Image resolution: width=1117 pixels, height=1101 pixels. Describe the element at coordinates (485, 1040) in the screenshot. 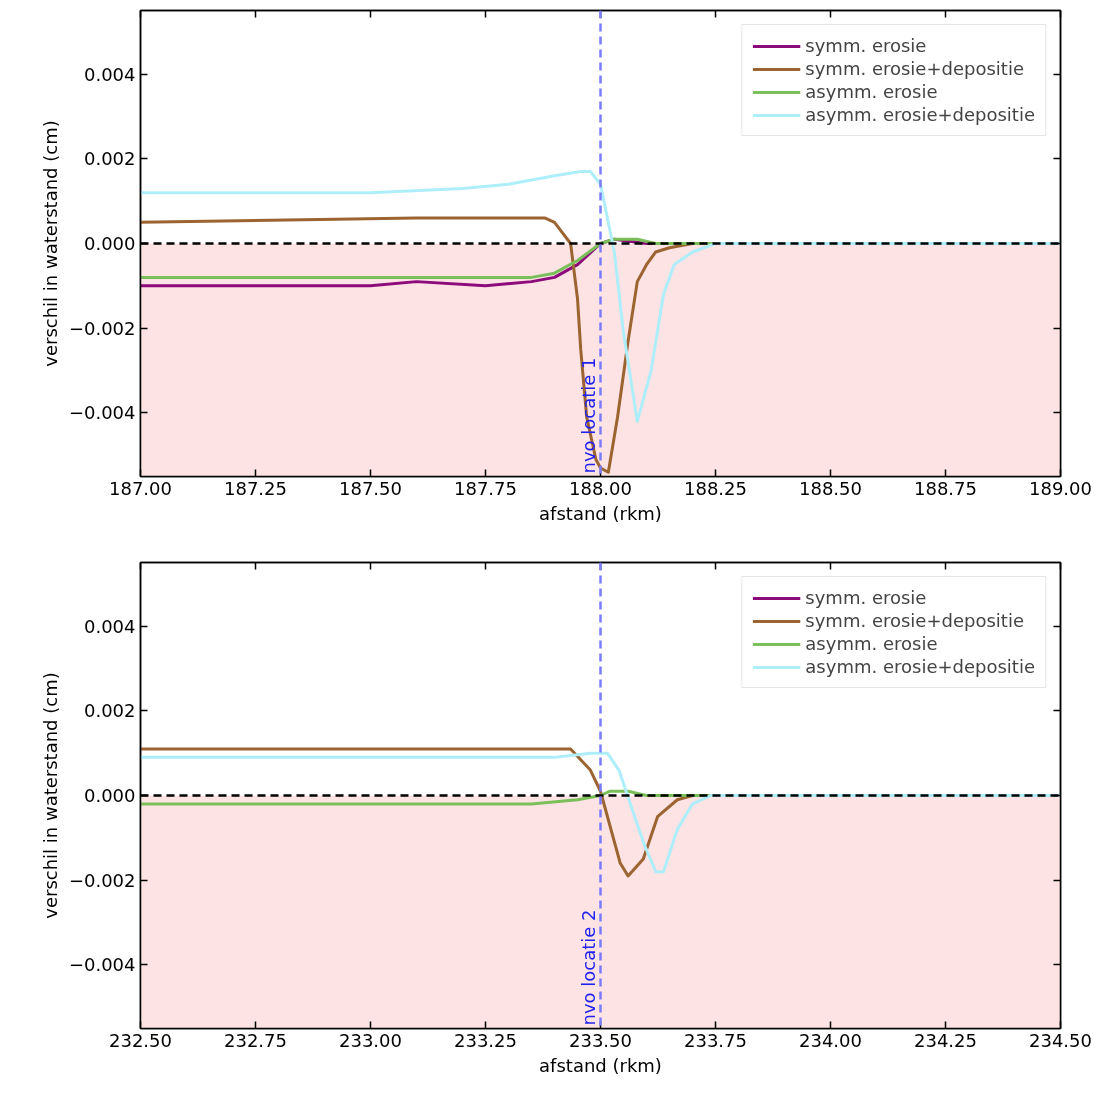

I see `x-tick-label: 233.25` at that location.